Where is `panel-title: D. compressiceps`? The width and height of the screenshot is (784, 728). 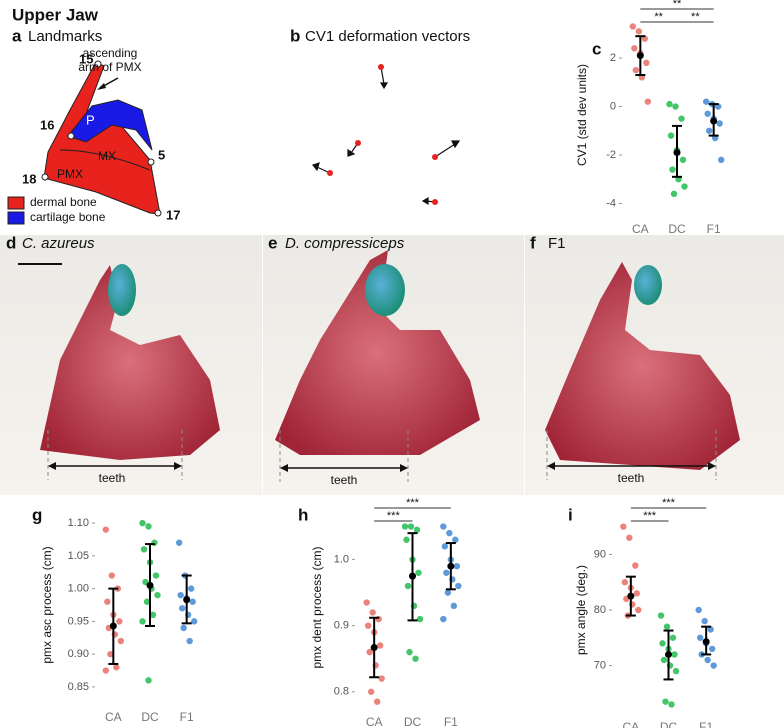
panel-title: D. compressiceps is located at coordinates (345, 243).